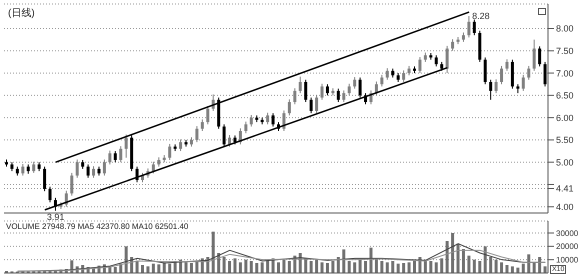 Image resolution: width=578 pixels, height=279 pixels. Describe the element at coordinates (55, 217) in the screenshot. I see `annotation: 3.91` at that location.